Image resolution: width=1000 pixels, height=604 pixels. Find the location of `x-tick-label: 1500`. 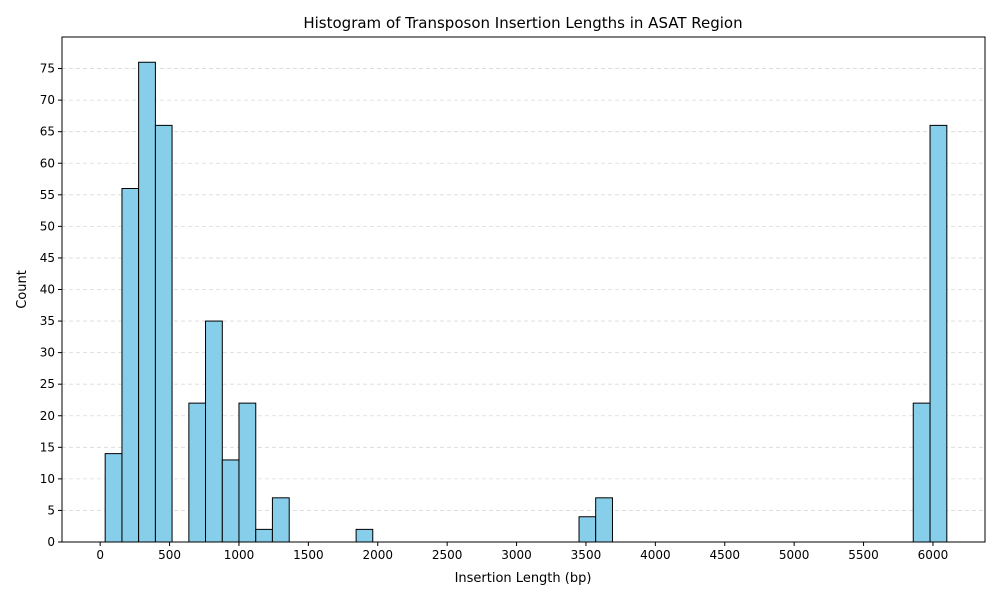

x-tick-label: 1500 is located at coordinates (308, 555).